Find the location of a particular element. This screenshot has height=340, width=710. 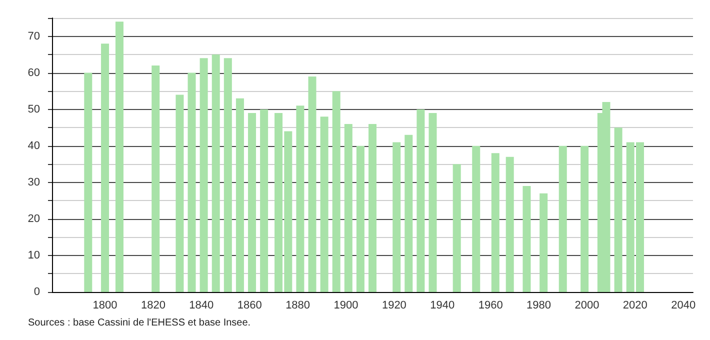

y-tick-label: 60 is located at coordinates (34, 72).